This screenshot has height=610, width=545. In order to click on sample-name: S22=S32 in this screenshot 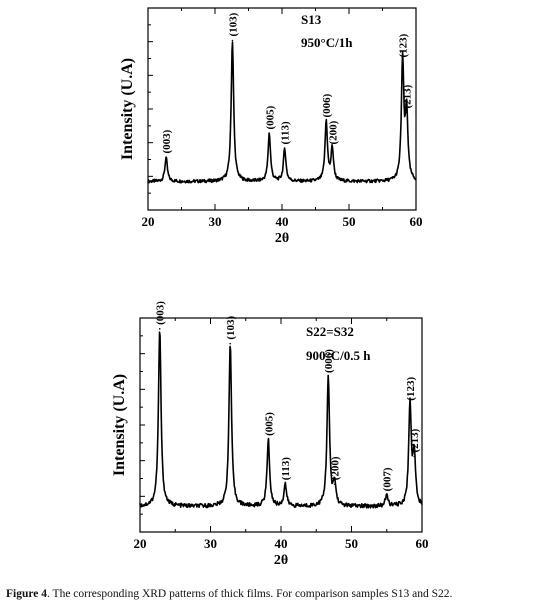, I will do `click(330, 331)`.